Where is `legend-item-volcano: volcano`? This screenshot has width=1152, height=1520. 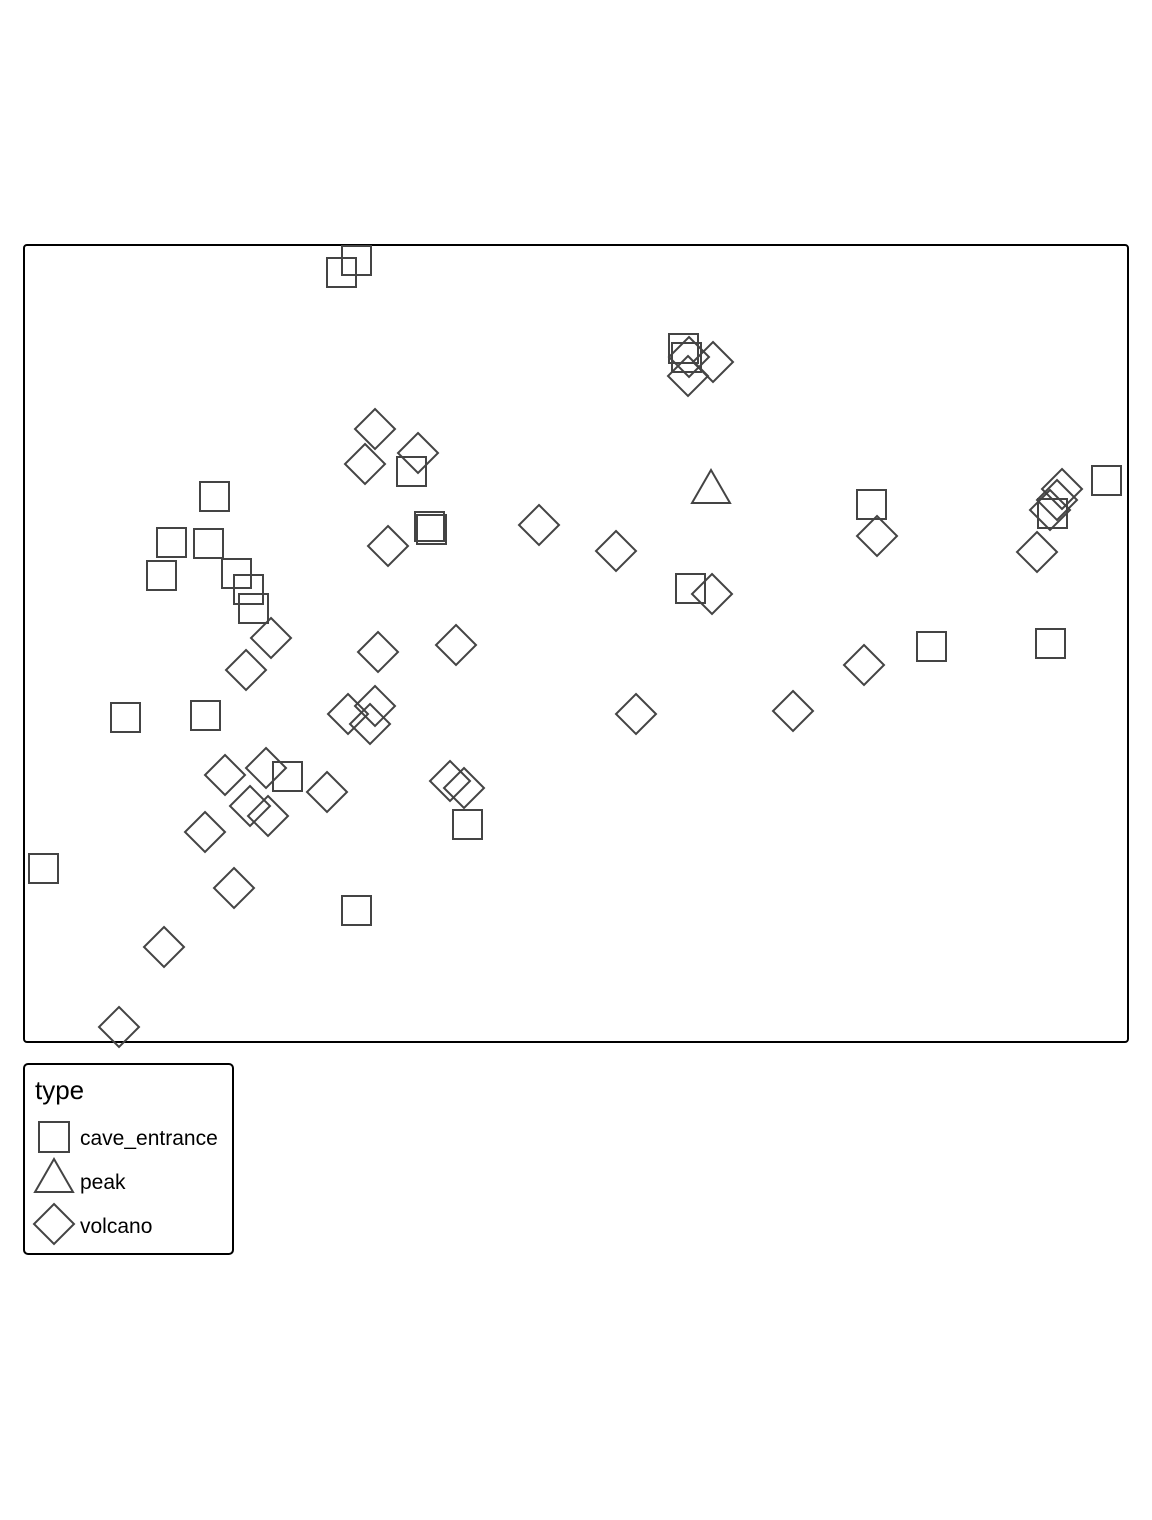
legend-item-volcano: volcano is located at coordinates (92, 1224).